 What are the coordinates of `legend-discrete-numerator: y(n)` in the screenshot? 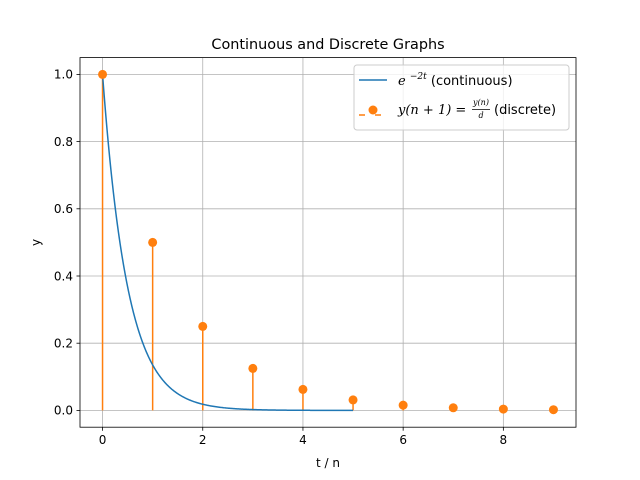 It's located at (480, 102).